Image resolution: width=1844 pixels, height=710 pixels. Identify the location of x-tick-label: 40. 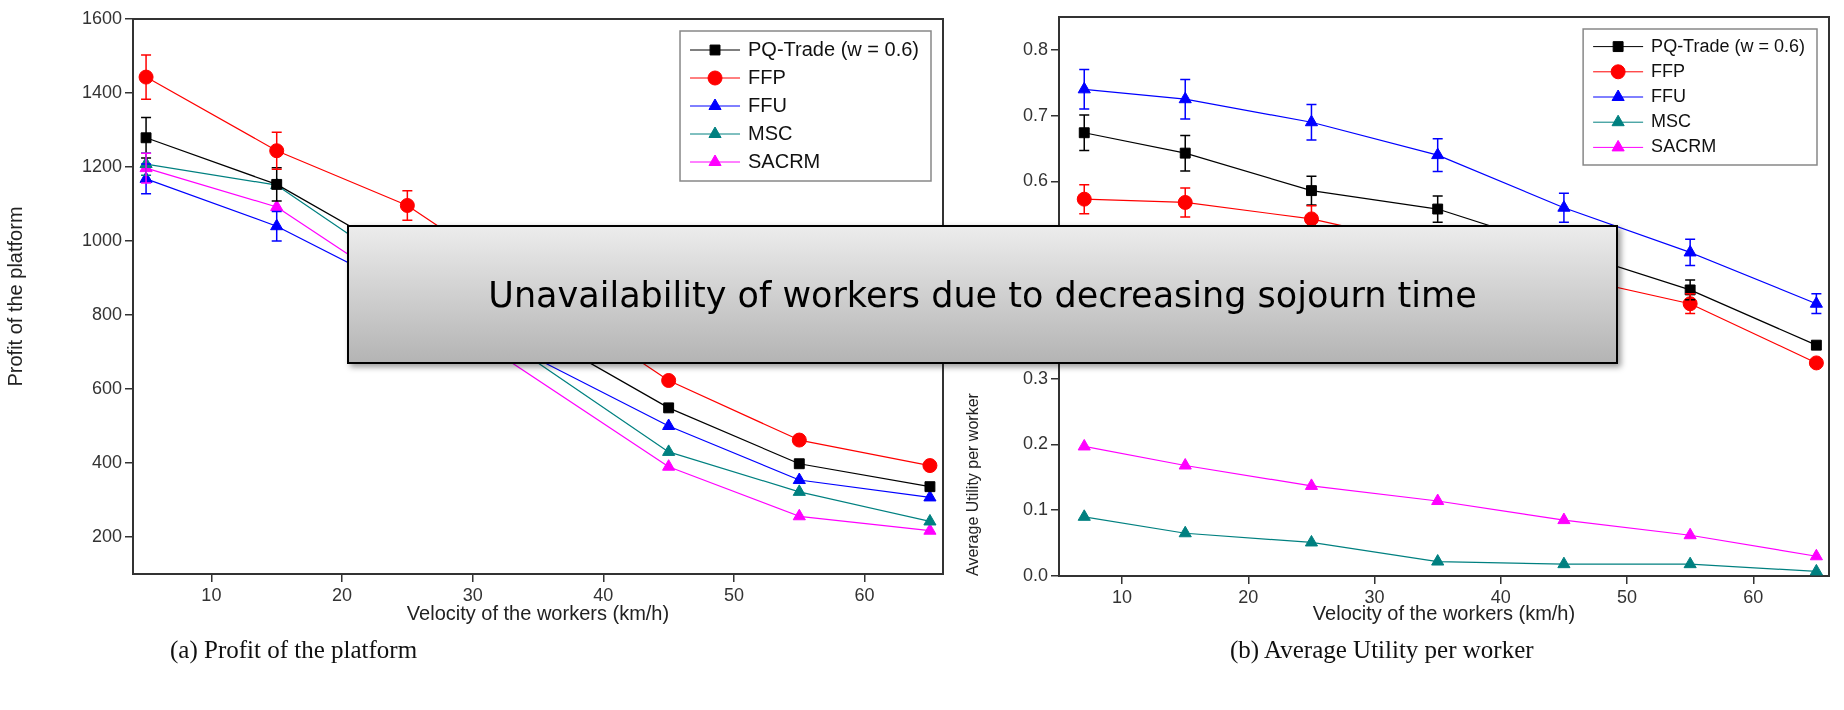
(1500, 596).